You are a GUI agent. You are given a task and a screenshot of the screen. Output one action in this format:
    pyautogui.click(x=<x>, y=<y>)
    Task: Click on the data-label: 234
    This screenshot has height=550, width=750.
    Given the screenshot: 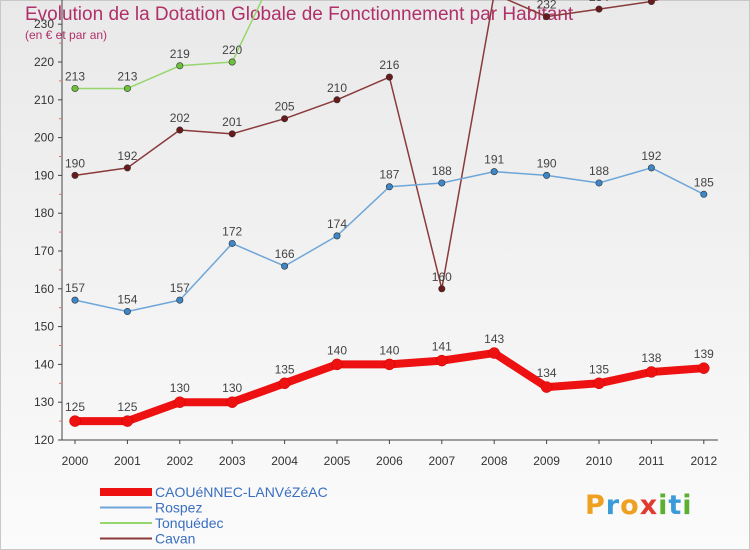 What is the action you would take?
    pyautogui.click(x=599, y=2)
    